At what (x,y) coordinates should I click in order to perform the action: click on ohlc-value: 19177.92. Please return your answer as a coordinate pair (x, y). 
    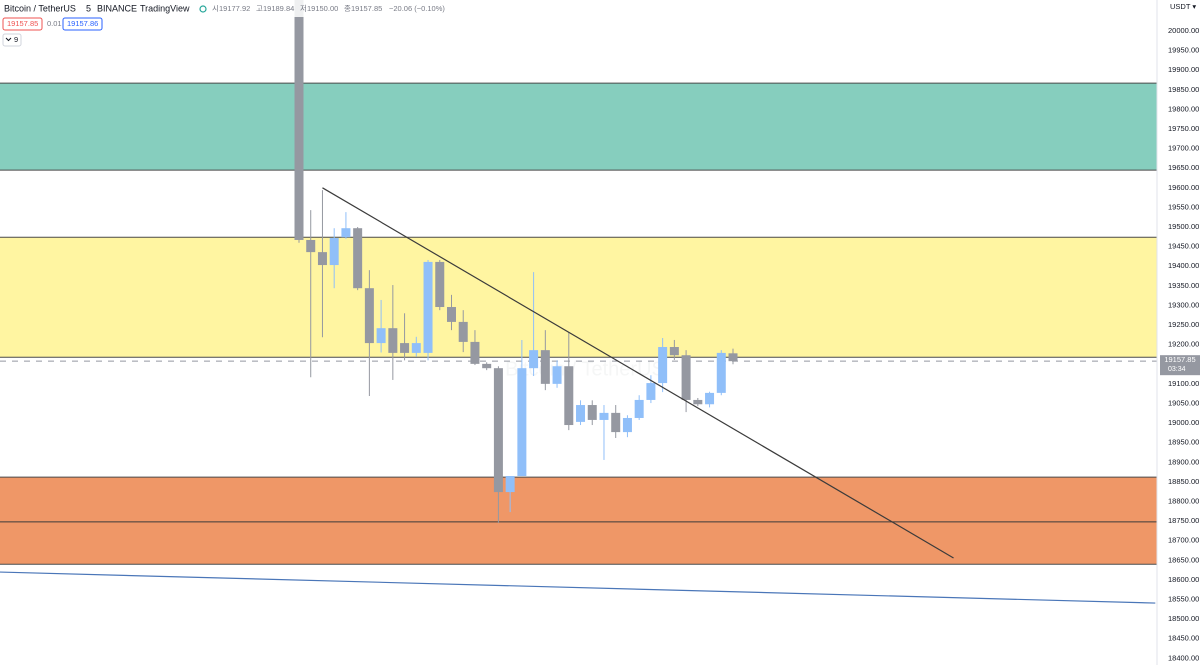
    Looking at the image, I should click on (234, 8).